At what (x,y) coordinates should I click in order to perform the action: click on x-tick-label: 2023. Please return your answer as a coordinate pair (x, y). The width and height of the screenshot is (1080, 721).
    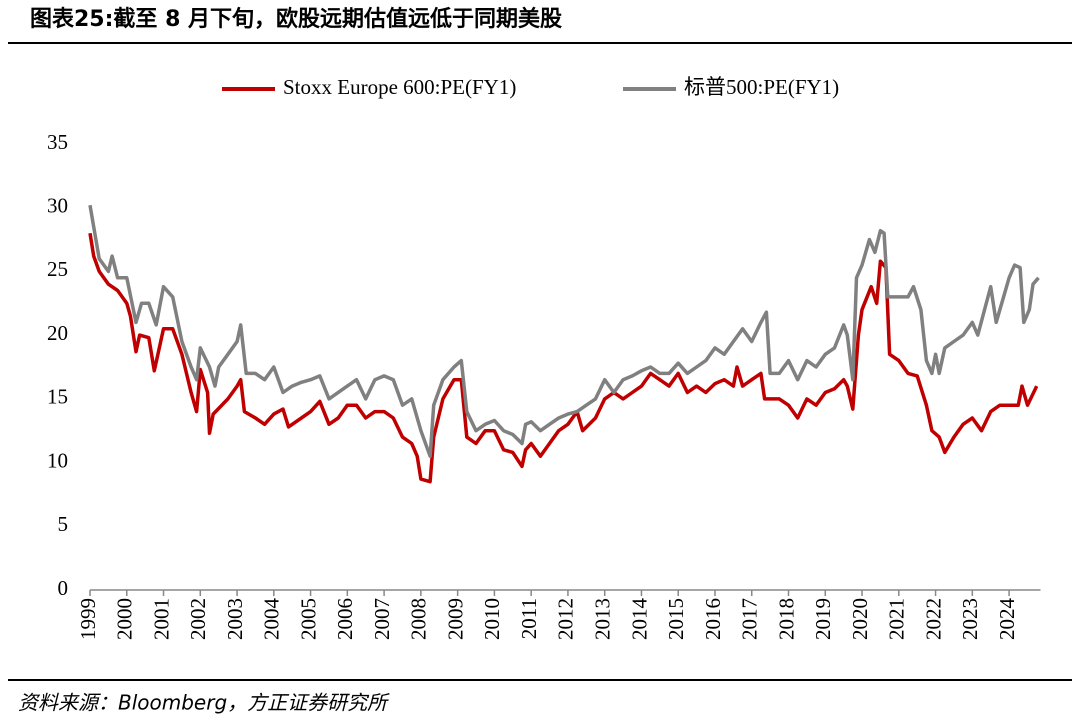
    Looking at the image, I should click on (970, 619).